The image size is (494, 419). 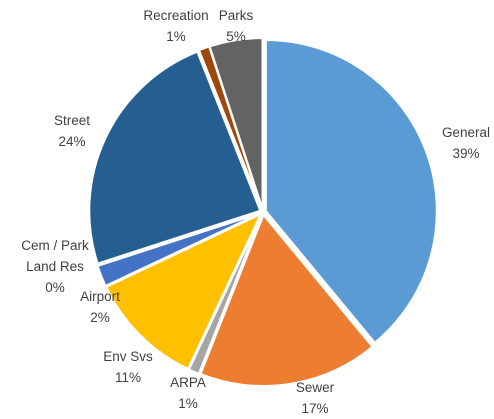 What do you see at coordinates (128, 377) in the screenshot?
I see `value-label: 11%` at bounding box center [128, 377].